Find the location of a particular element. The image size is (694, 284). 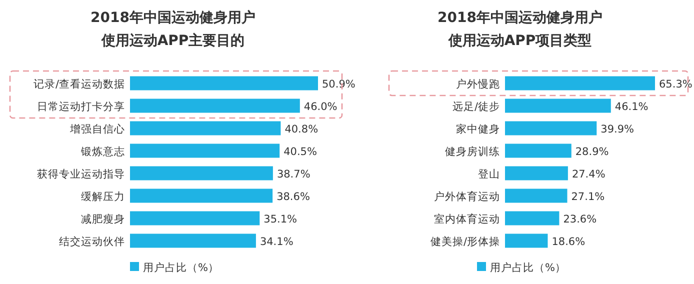

chart-title: 2018年中国运动健身用户使用运动APP项目类型 is located at coordinates (520, 29).